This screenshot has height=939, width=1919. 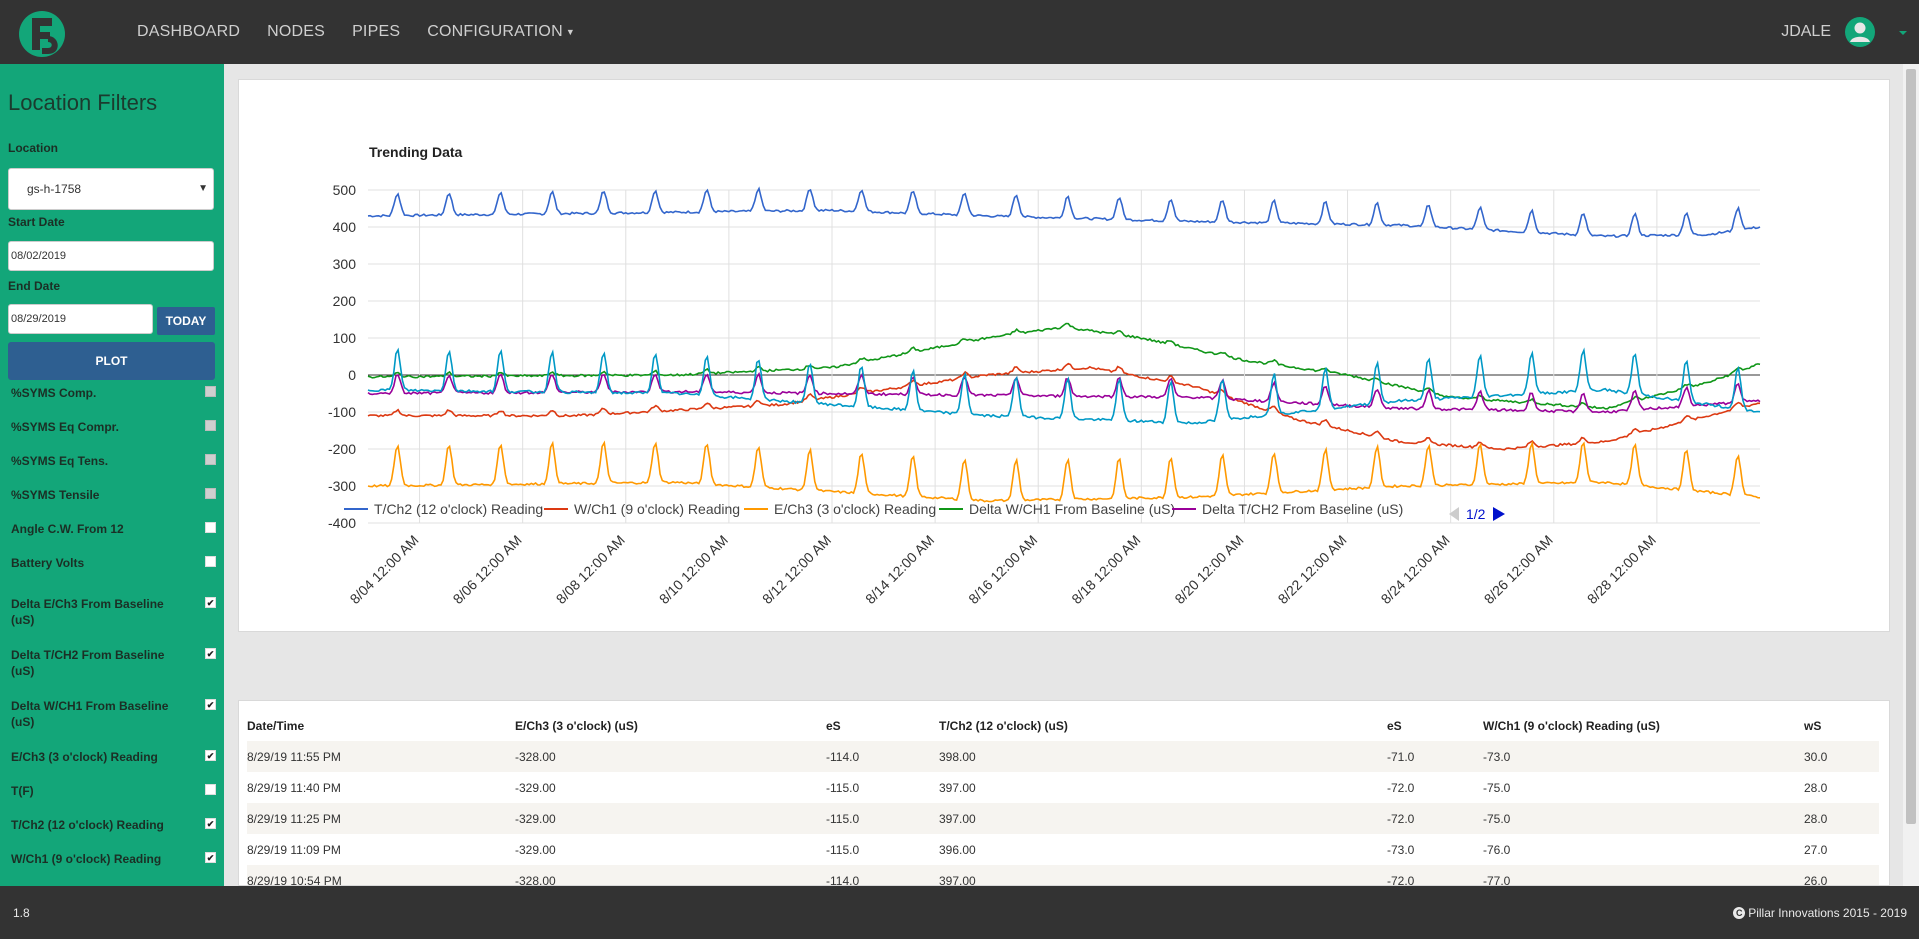 I want to click on nav-nodes: NODES, so click(x=296, y=31).